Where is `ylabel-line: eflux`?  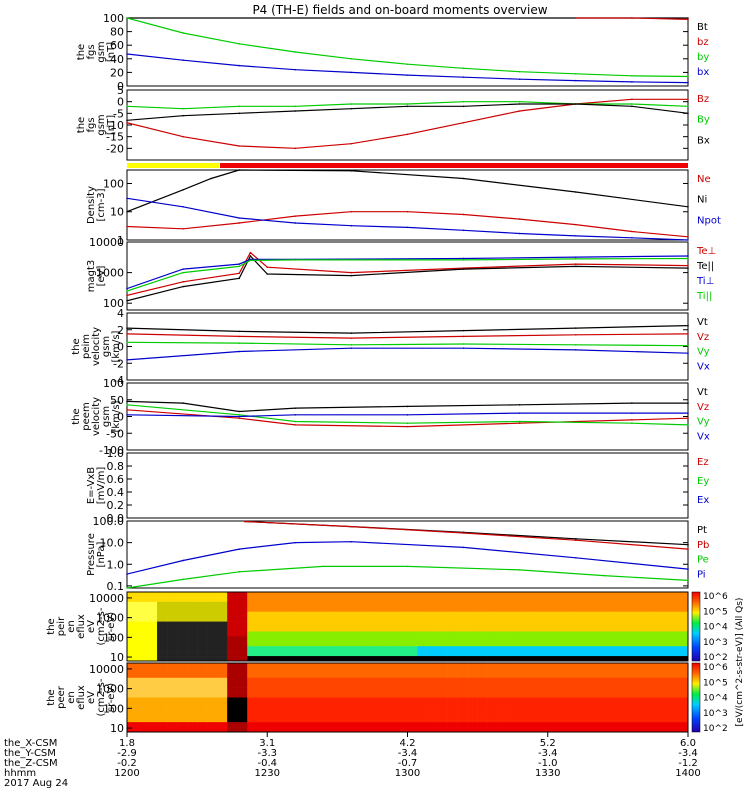
ylabel-line: eflux is located at coordinates (81, 697).